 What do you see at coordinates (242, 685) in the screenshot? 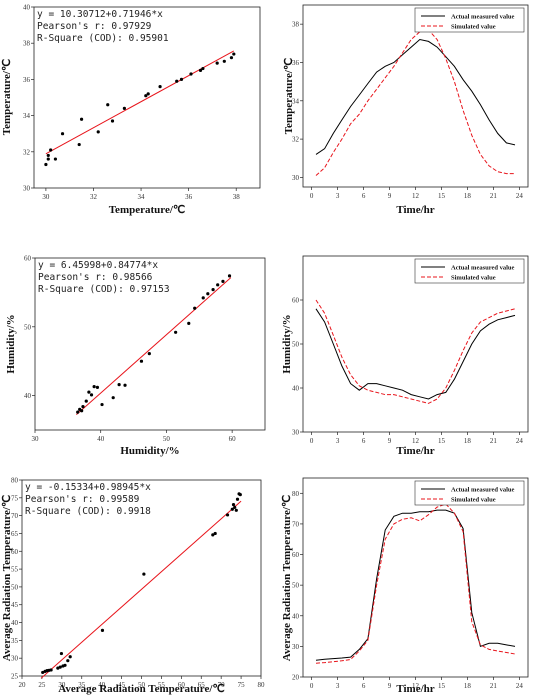
I see `x-tick-label: 75` at bounding box center [242, 685].